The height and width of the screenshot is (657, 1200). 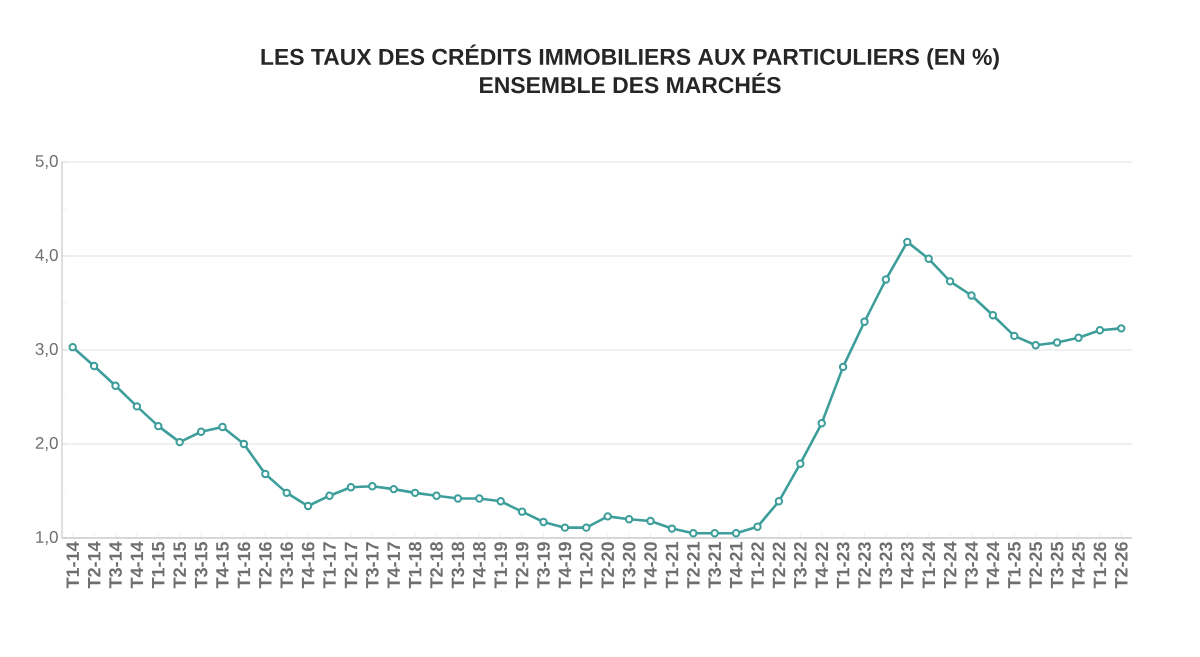 I want to click on x-tick-label: T4-17, so click(x=393, y=565).